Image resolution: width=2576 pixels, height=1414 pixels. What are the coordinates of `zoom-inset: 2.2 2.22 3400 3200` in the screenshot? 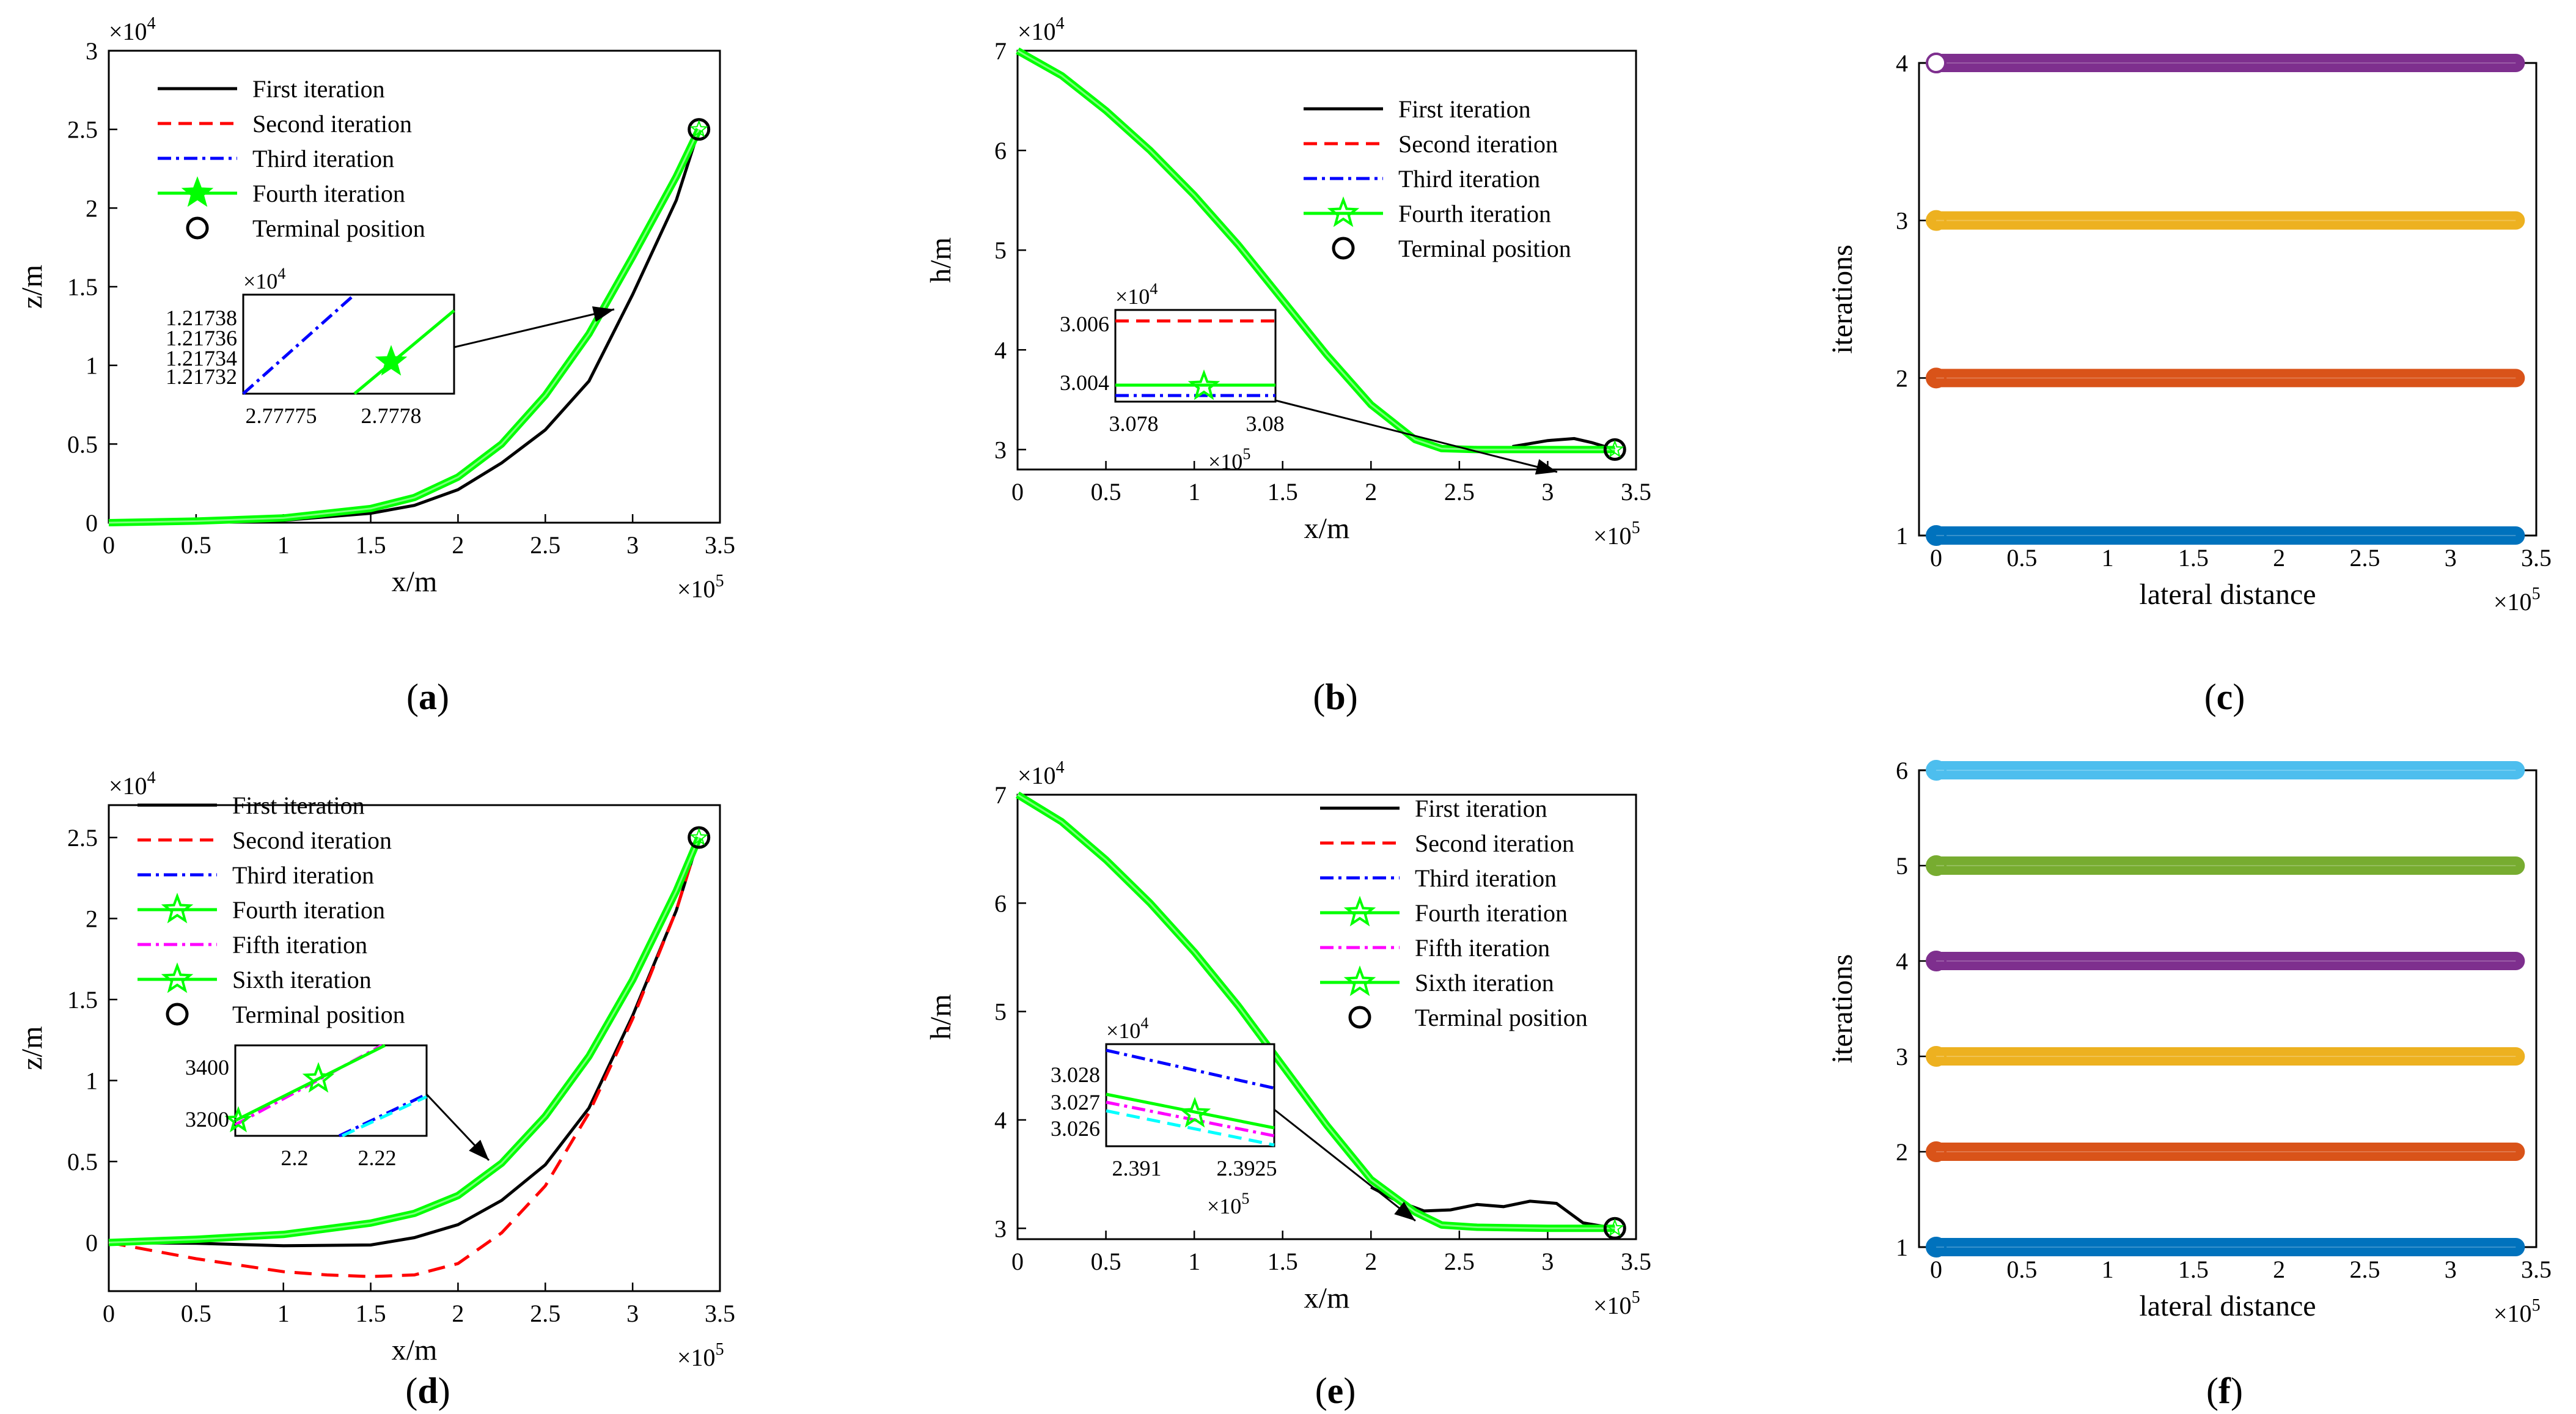 It's located at (337, 1107).